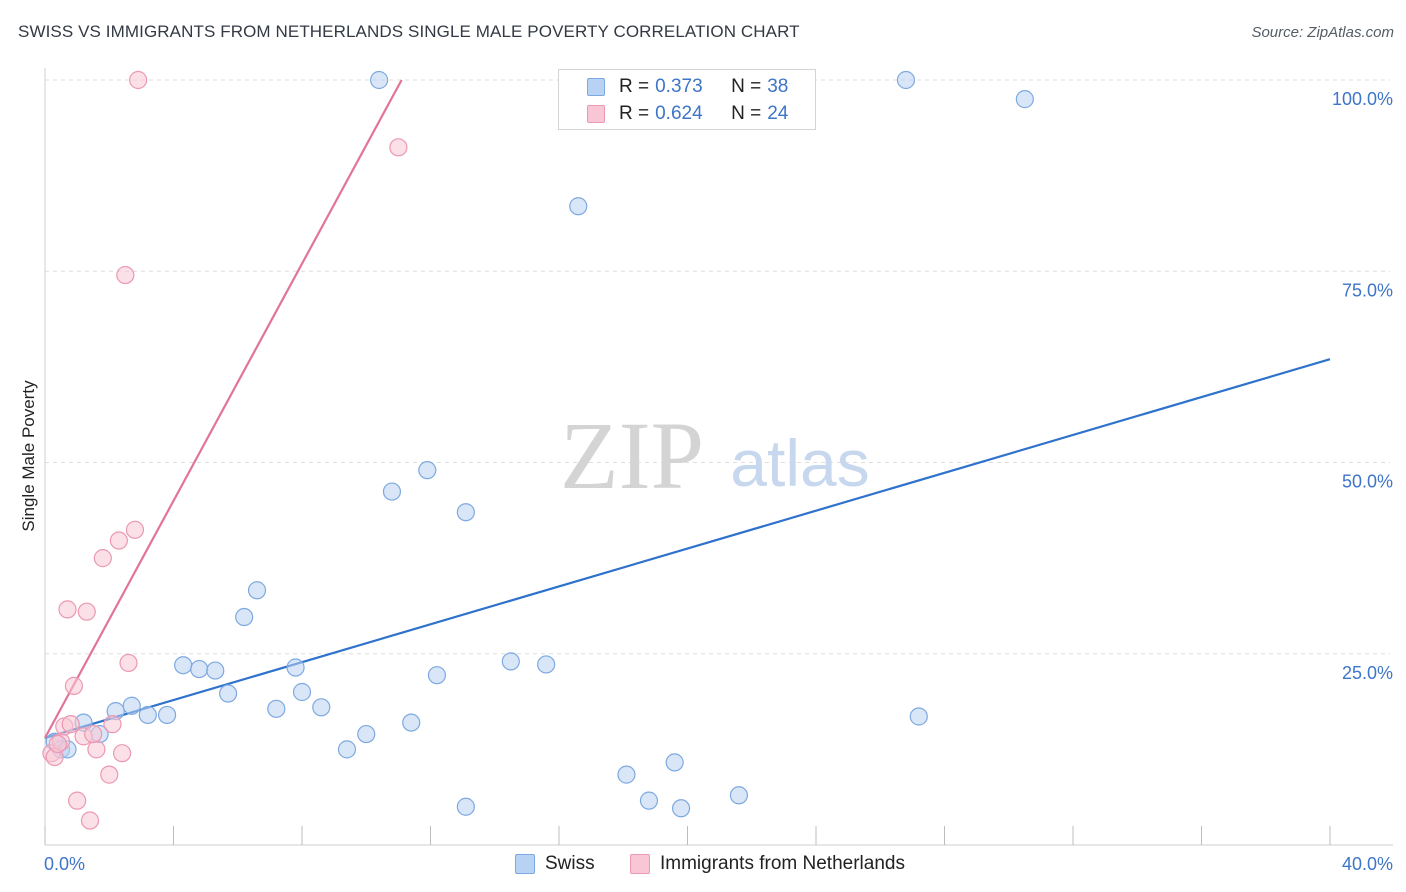  I want to click on x-tick-label: 40.0%, so click(1367, 864).